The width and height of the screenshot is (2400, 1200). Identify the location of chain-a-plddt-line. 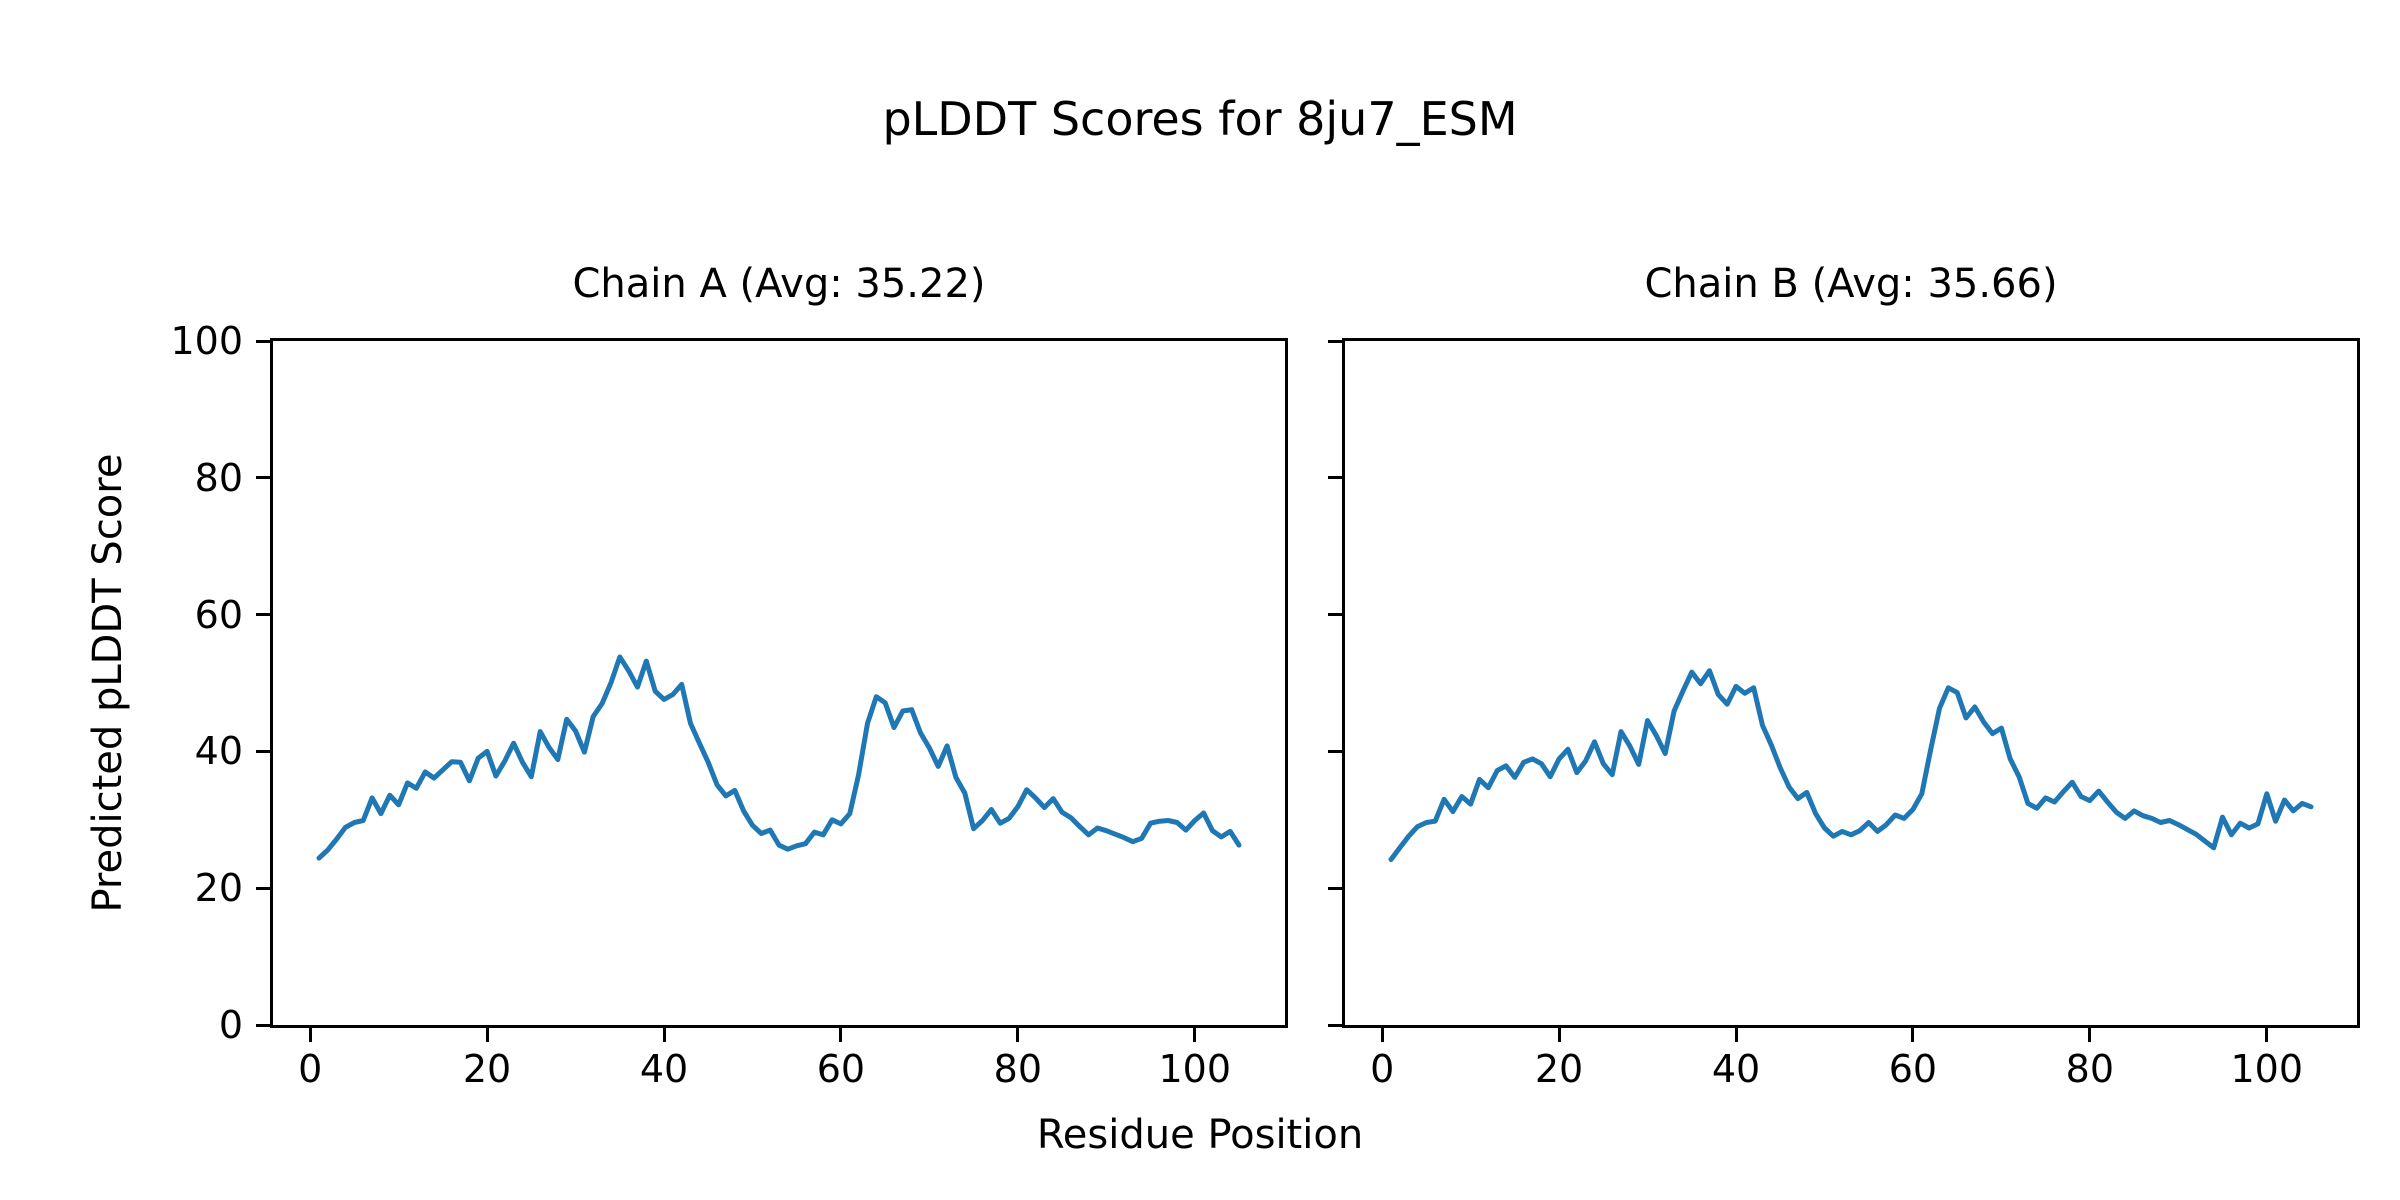
(779, 757).